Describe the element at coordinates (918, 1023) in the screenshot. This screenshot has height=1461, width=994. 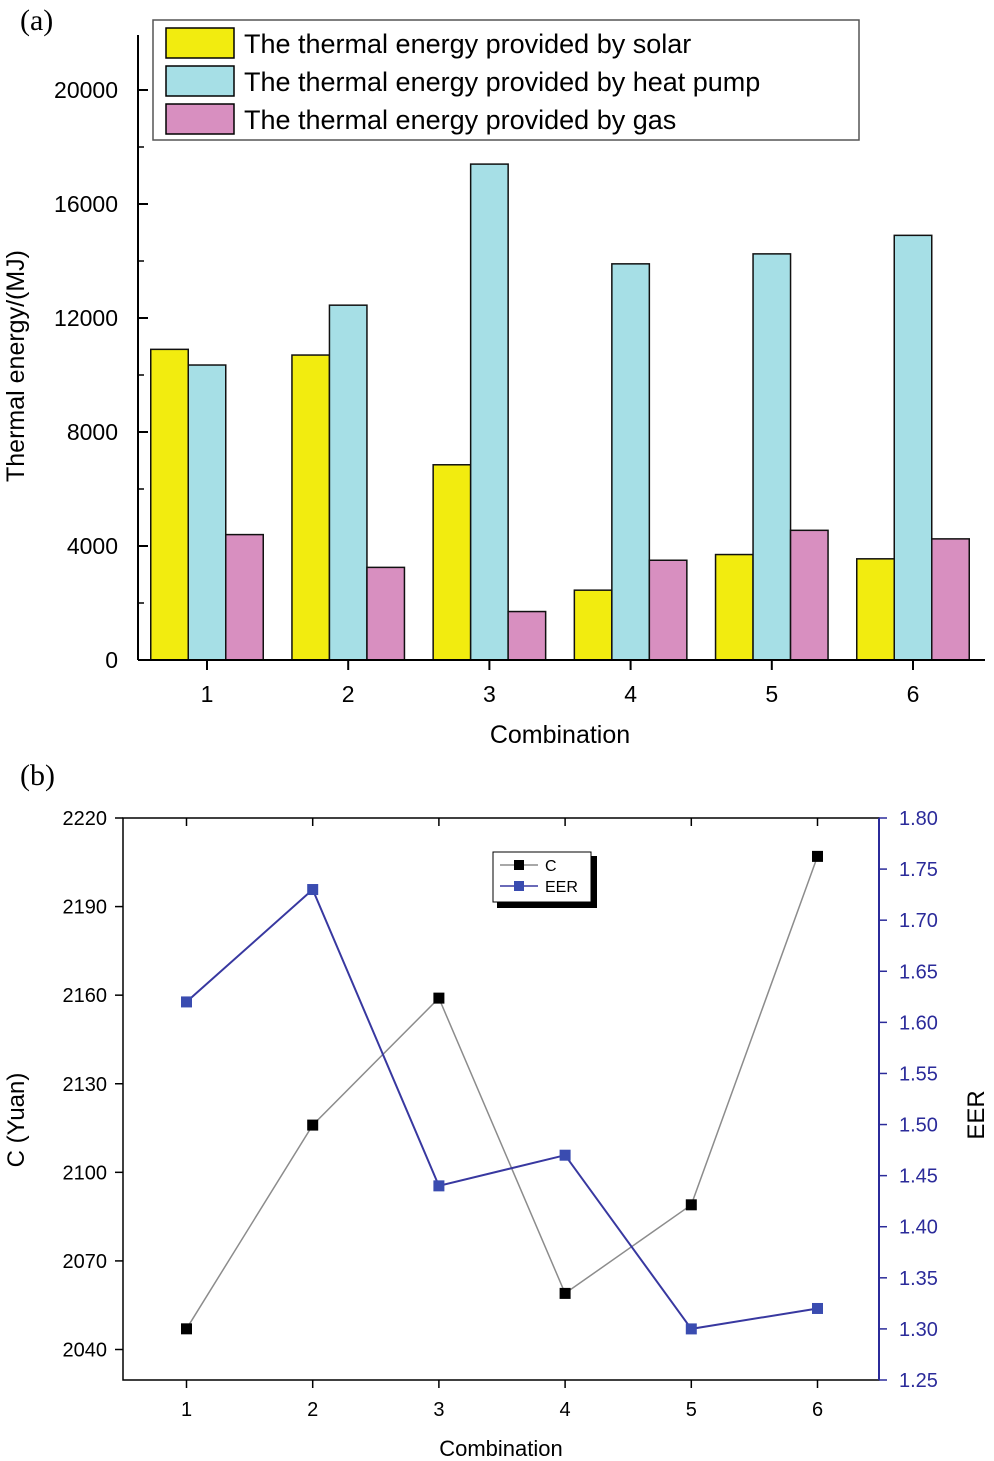
I see `right-tick-label: 1.60` at that location.